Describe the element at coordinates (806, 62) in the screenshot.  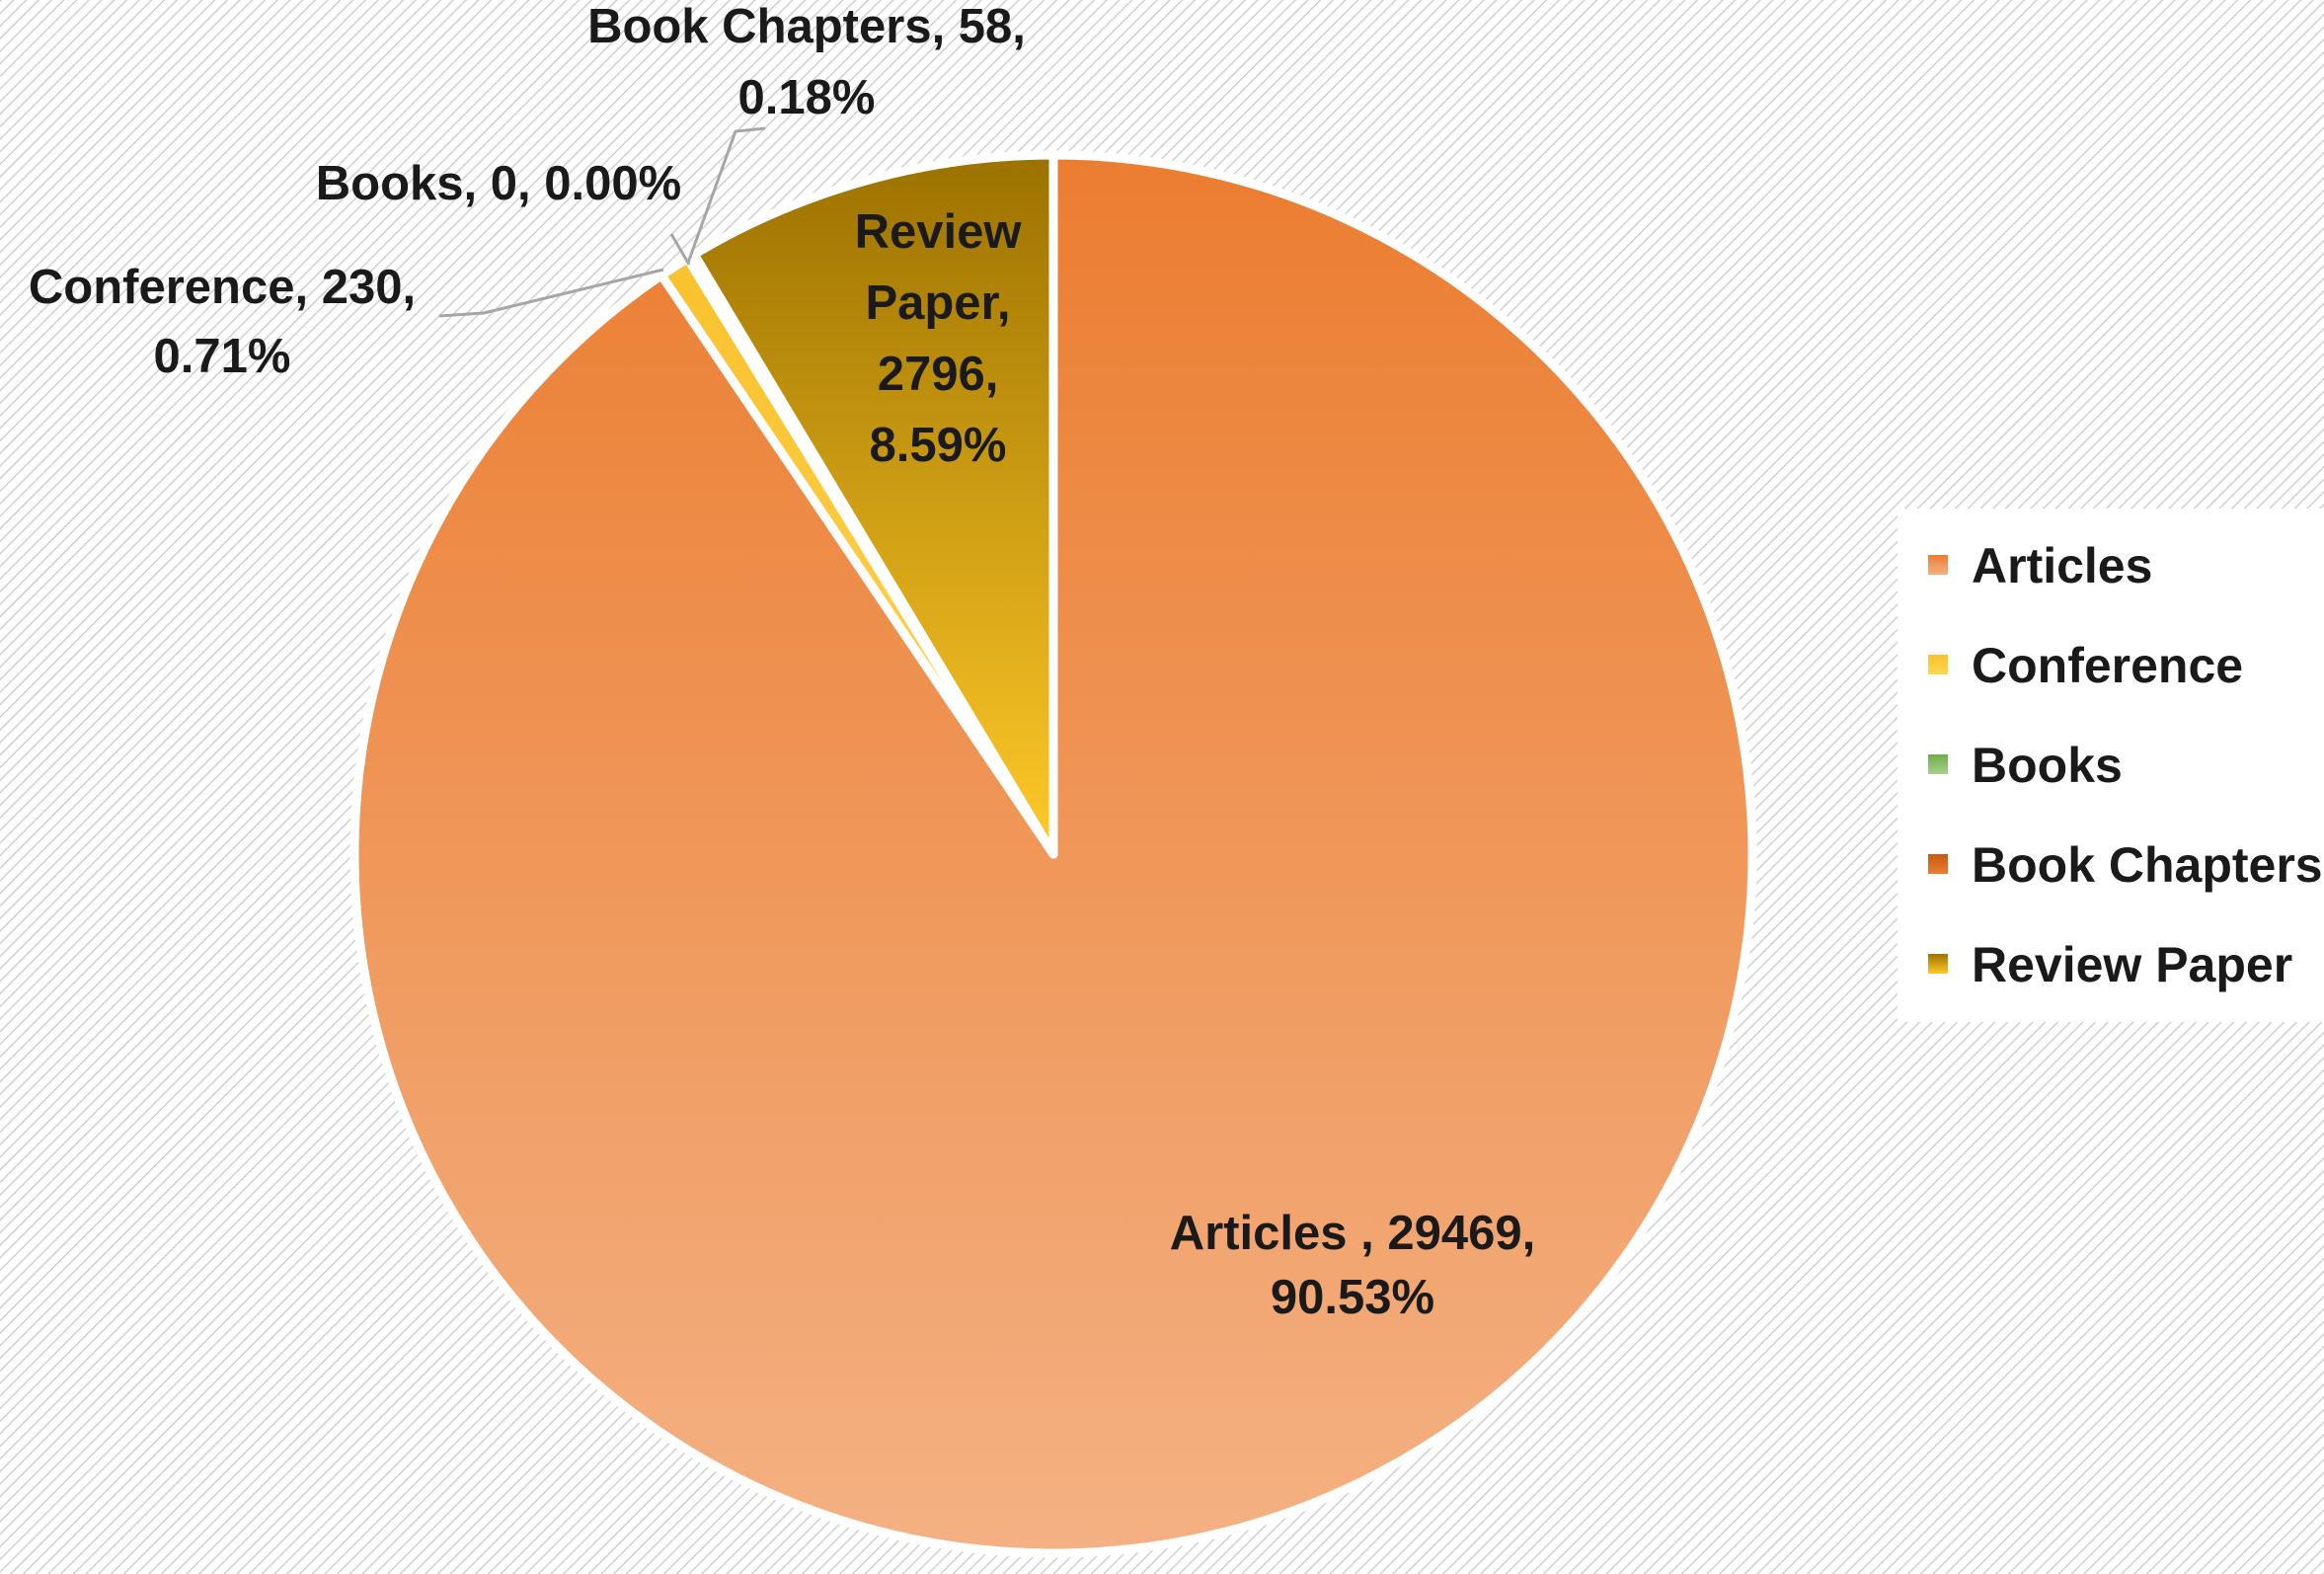
I see `data-label-book-chapters: Book Chapters, 58, 0.18%` at that location.